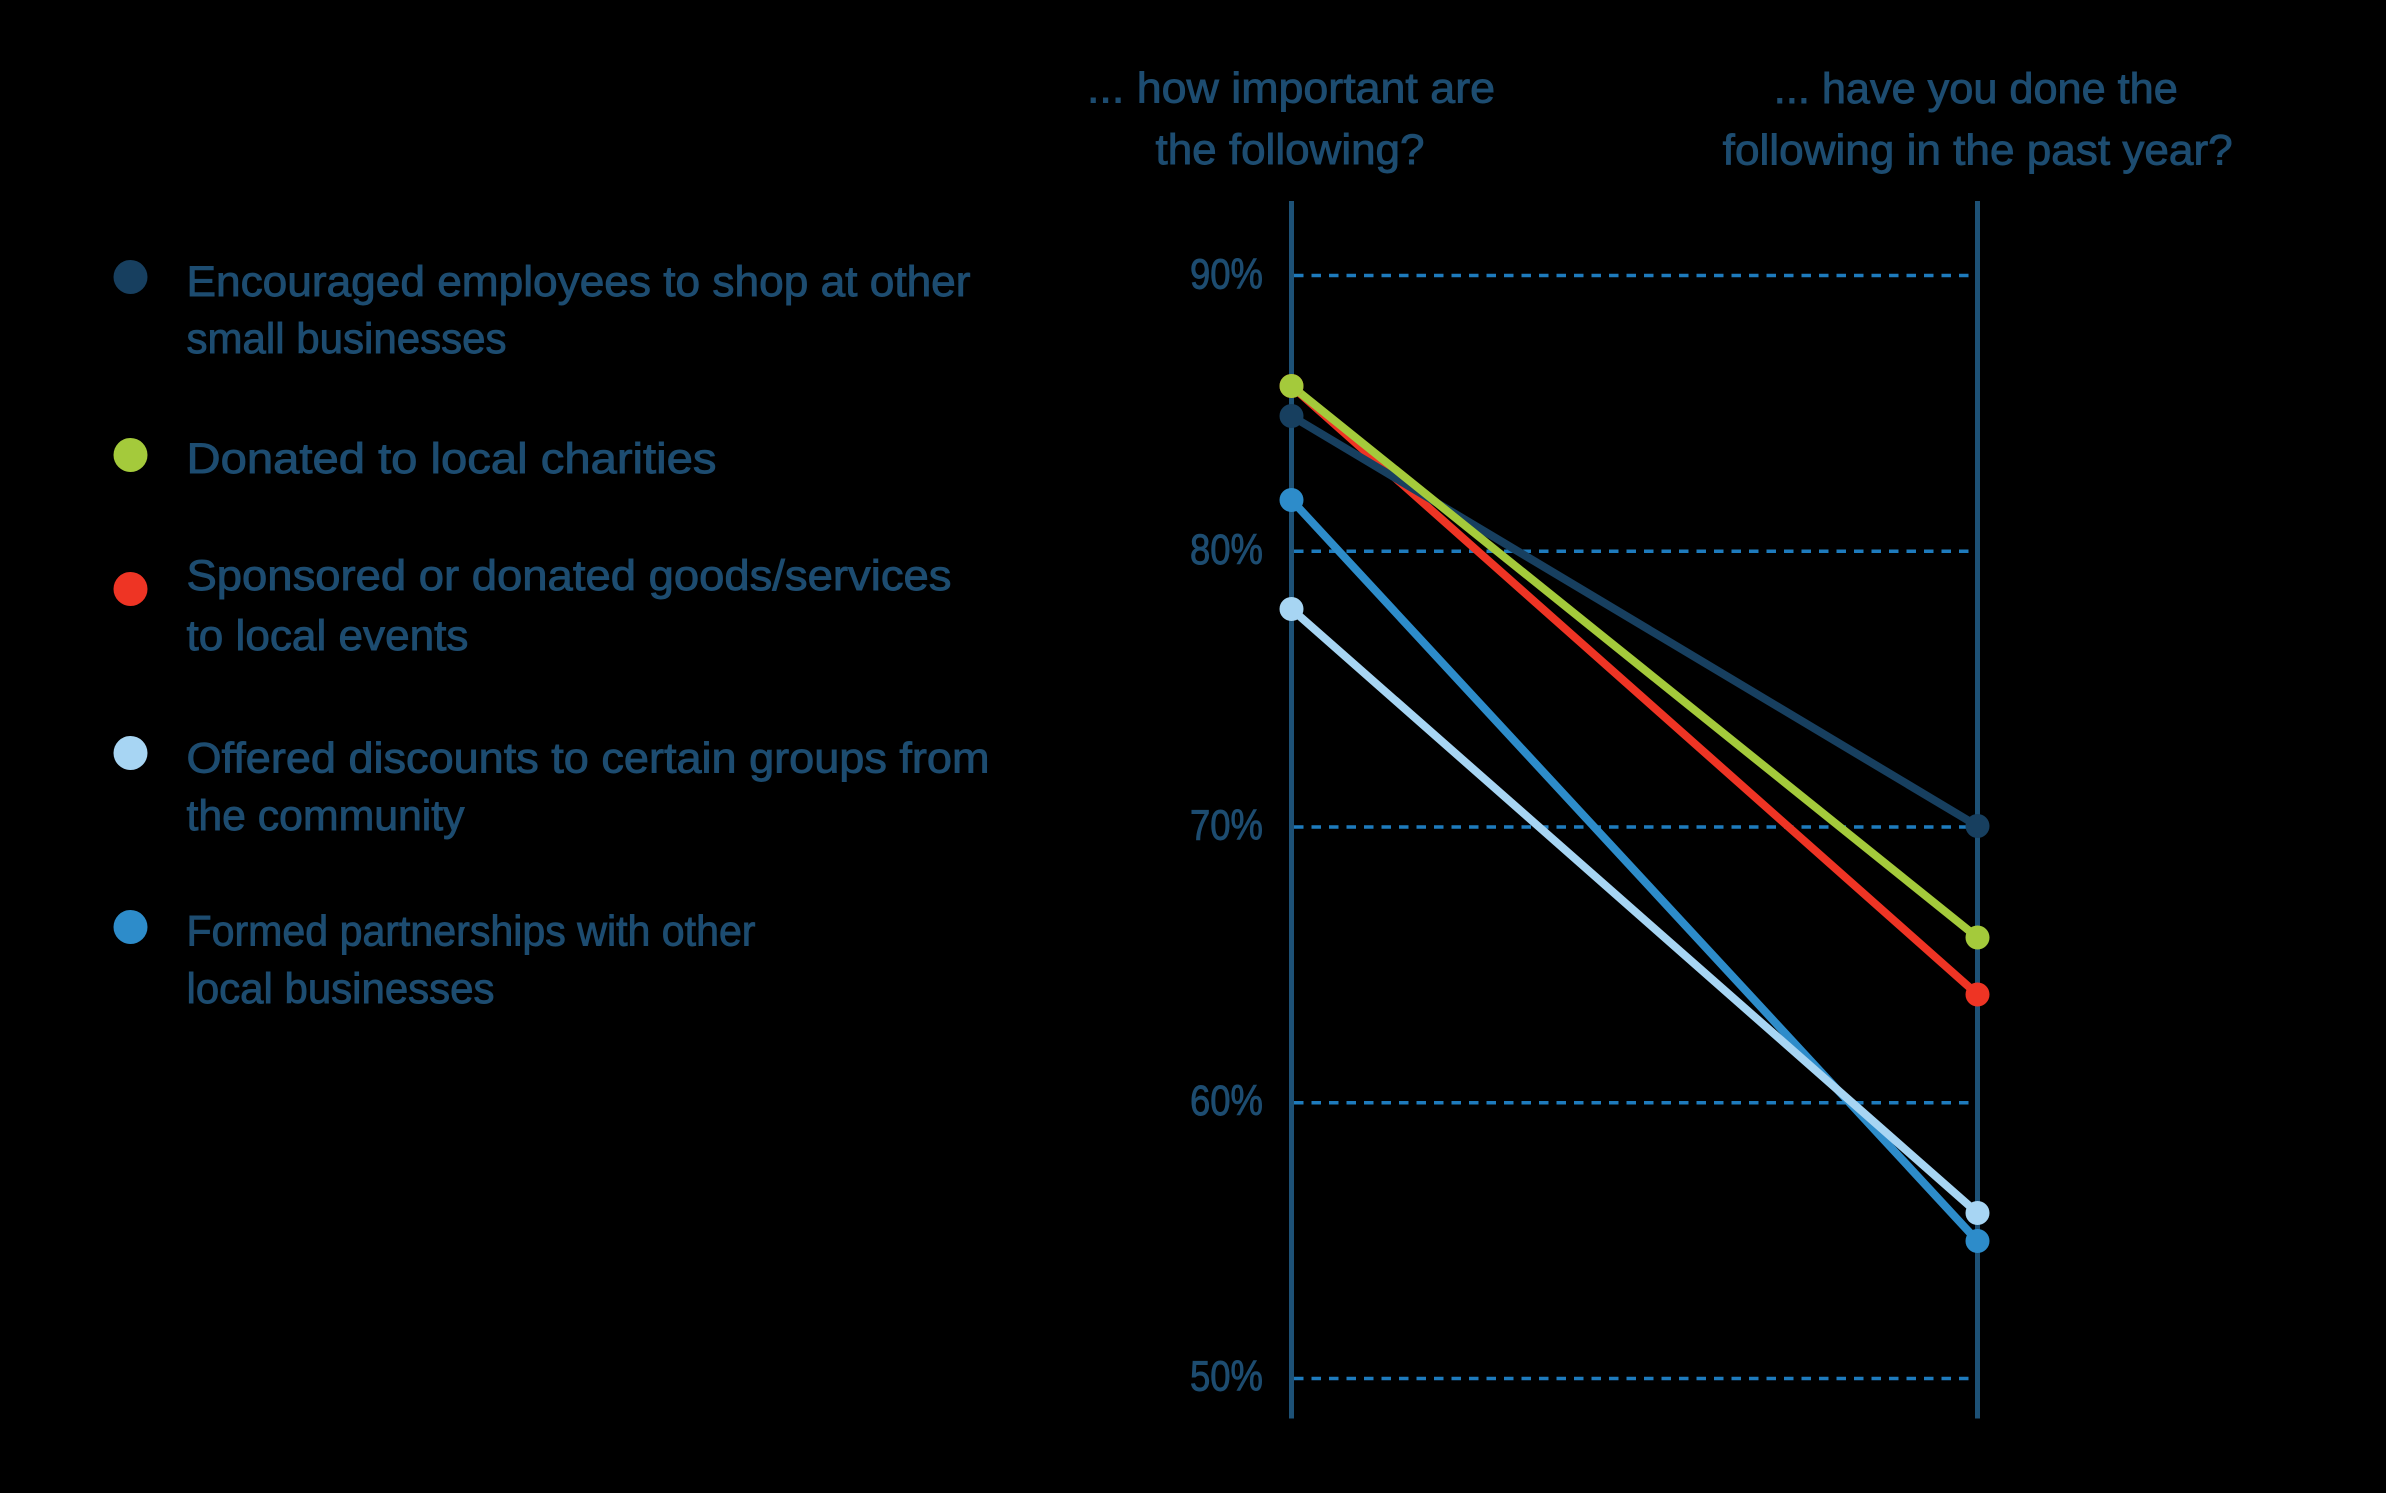 The height and width of the screenshot is (1493, 2386). What do you see at coordinates (588, 759) in the screenshot?
I see `svg-text:Offered discounts to certain g: Offered discounts to certain groups from` at bounding box center [588, 759].